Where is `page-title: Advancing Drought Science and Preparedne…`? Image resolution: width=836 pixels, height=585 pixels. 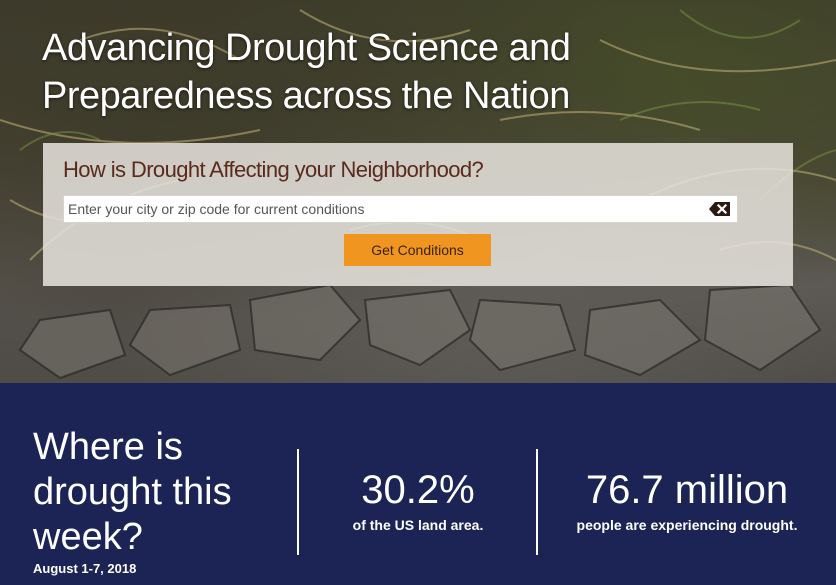
page-title: Advancing Drought Science and Preparedne… is located at coordinates (306, 72).